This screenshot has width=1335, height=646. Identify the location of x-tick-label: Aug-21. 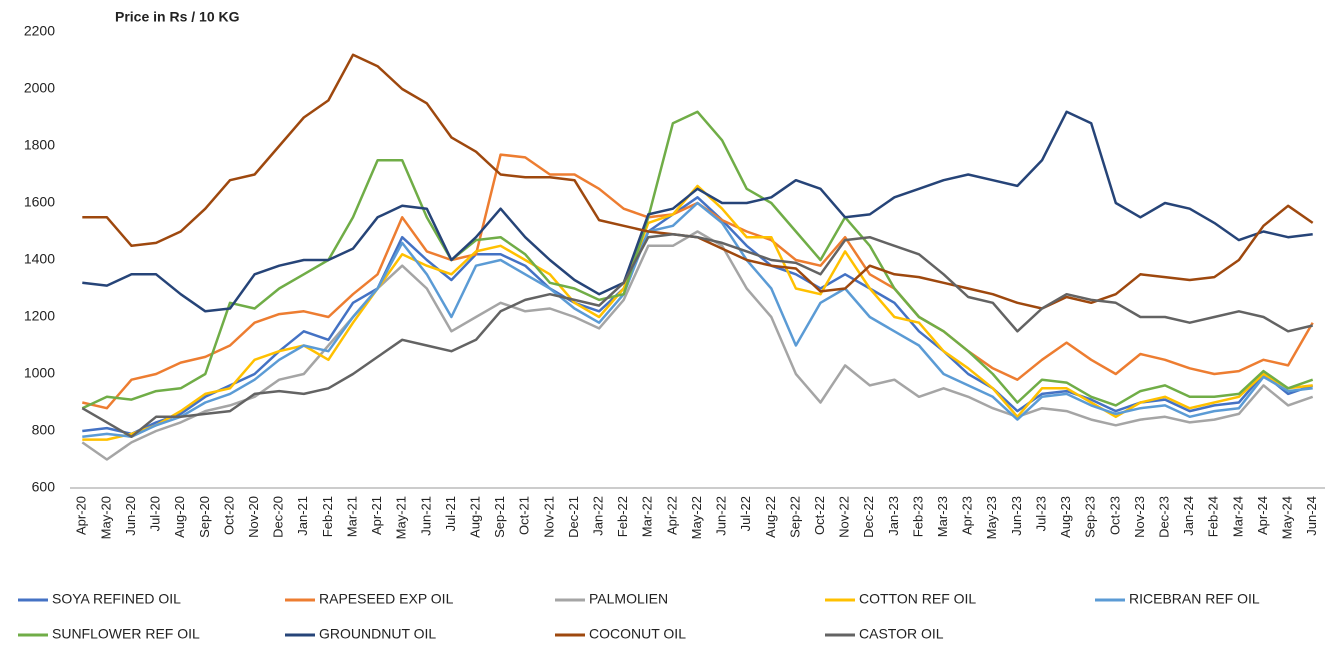
(474, 517).